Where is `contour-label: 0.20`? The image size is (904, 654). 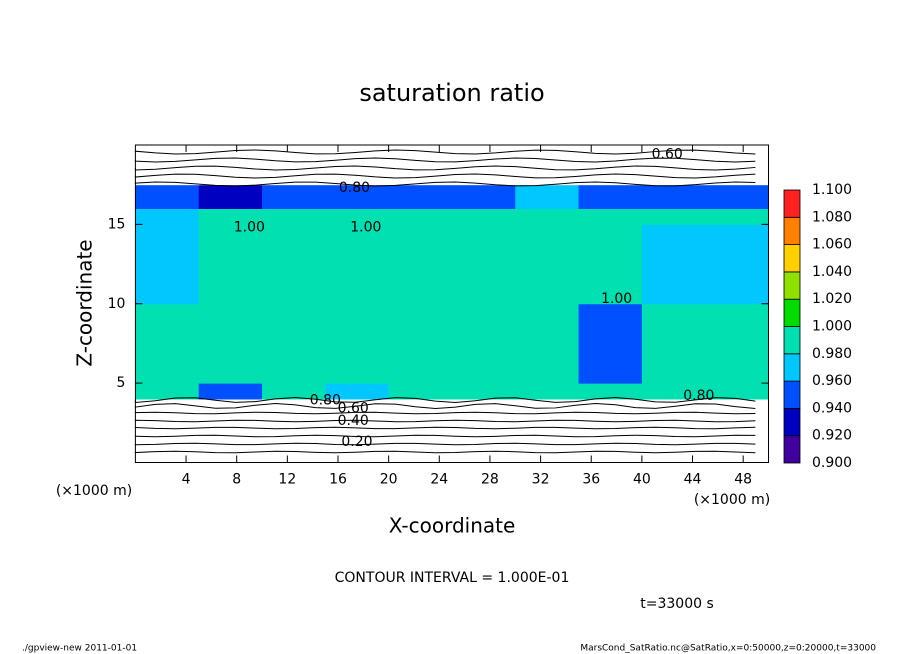 contour-label: 0.20 is located at coordinates (356, 442).